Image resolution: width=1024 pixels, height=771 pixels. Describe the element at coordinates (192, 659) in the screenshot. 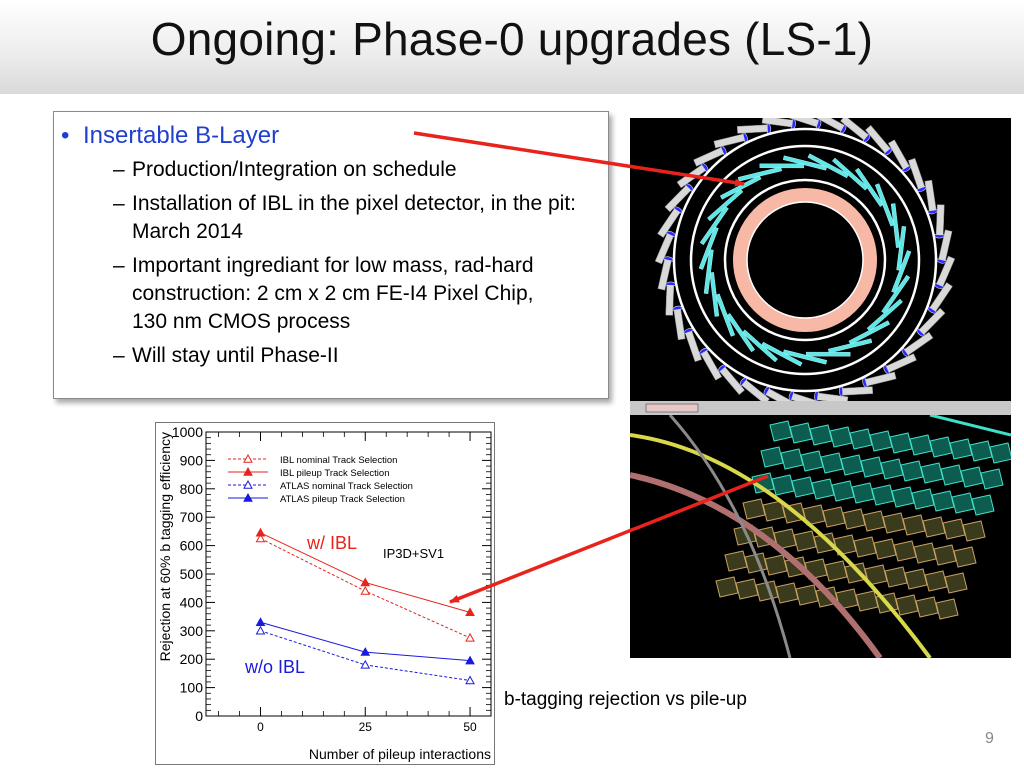

I see `y-tick-label: 200` at that location.